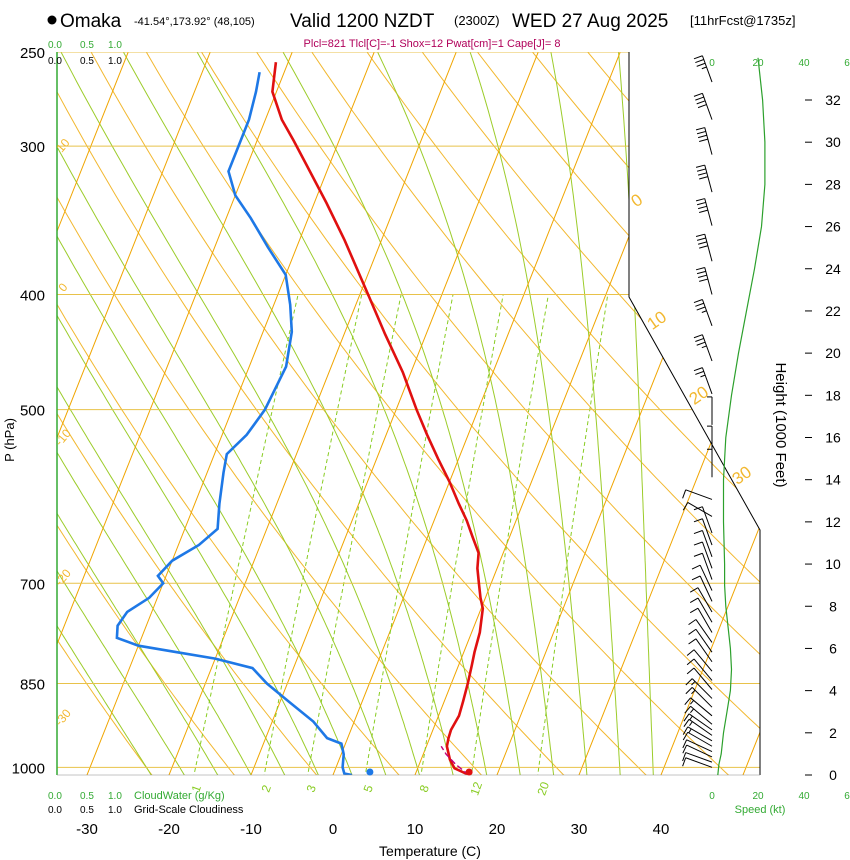 The image size is (850, 860). Describe the element at coordinates (169, 829) in the screenshot. I see `temperature-tick-label: -20` at that location.